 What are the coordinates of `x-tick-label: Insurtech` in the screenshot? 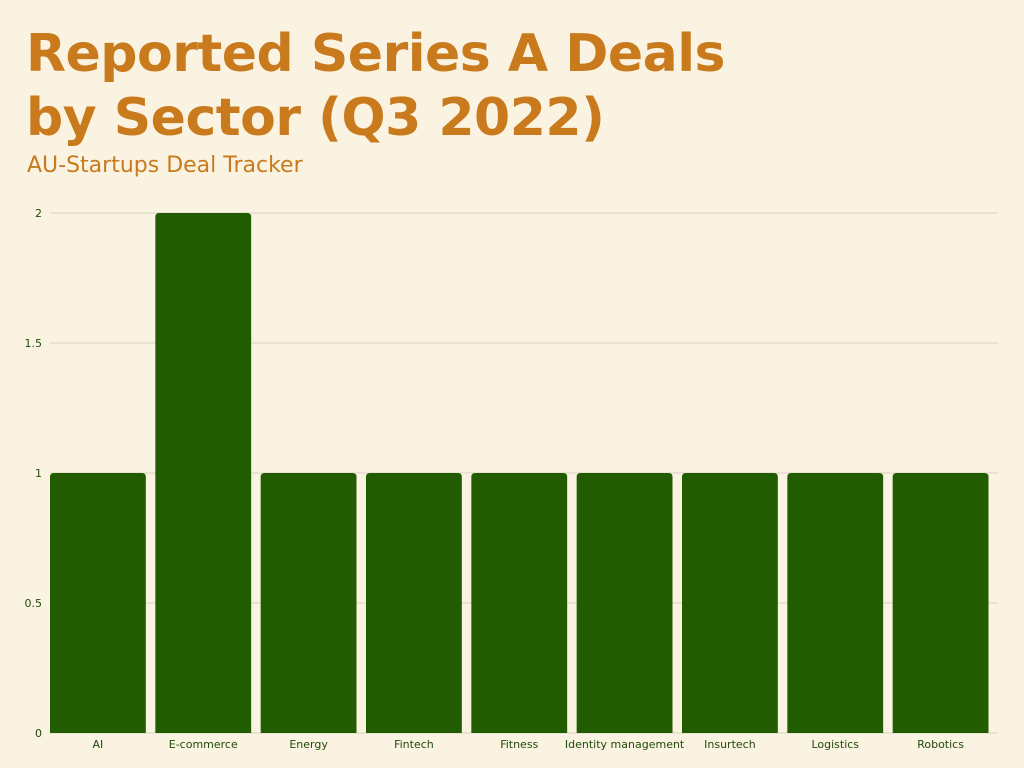 It's located at (730, 744).